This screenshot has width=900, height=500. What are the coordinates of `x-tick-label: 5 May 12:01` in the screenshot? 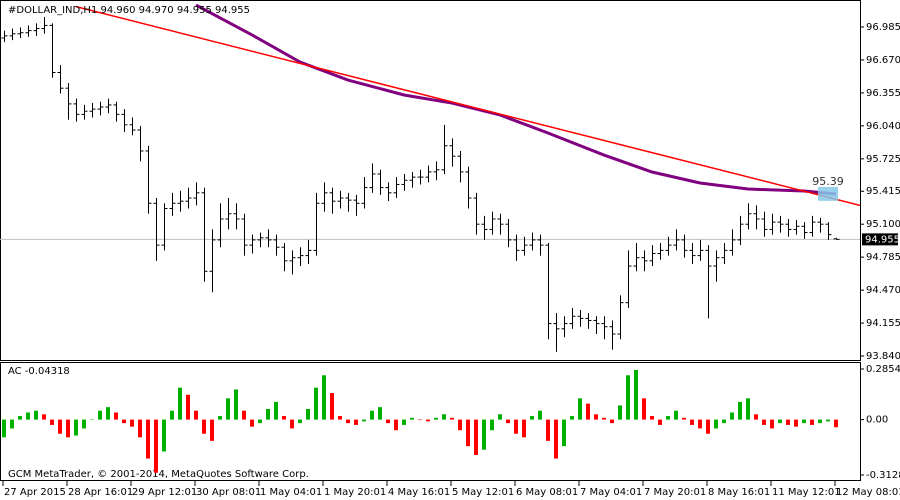 It's located at (483, 492).